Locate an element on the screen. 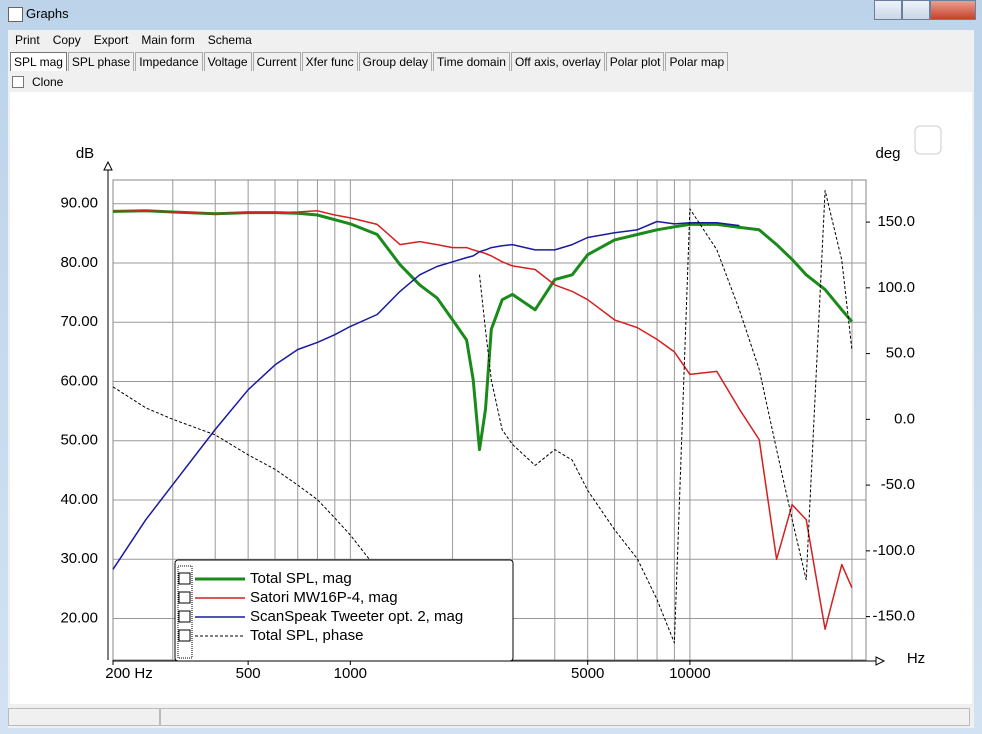 Image resolution: width=982 pixels, height=734 pixels. x-tick-label: 10000 is located at coordinates (690, 673).